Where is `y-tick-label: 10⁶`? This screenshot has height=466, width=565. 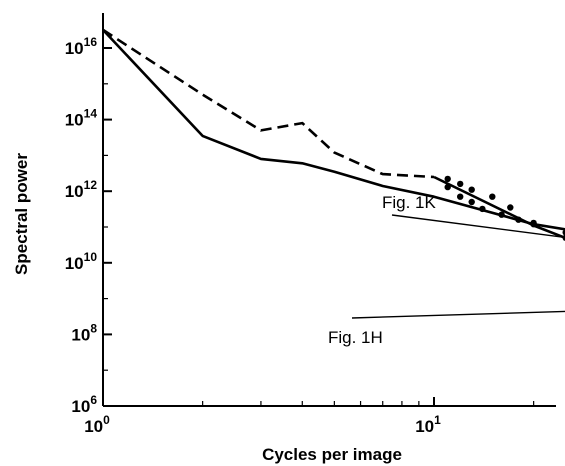
y-tick-label: 10⁶ is located at coordinates (84, 404).